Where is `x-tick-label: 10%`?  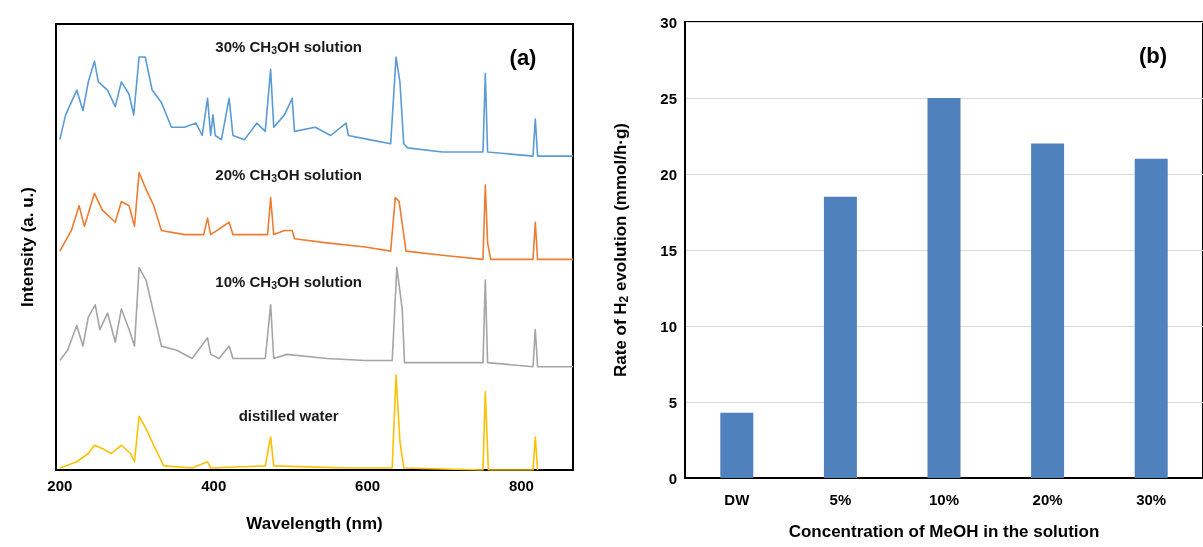
x-tick-label: 10% is located at coordinates (944, 499).